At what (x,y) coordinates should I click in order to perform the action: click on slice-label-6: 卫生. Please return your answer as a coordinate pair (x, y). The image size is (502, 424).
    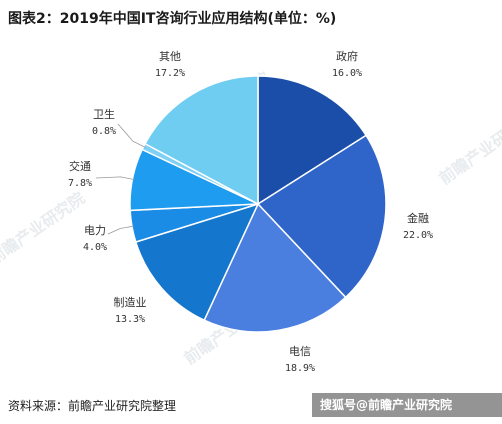
    Looking at the image, I should click on (104, 114).